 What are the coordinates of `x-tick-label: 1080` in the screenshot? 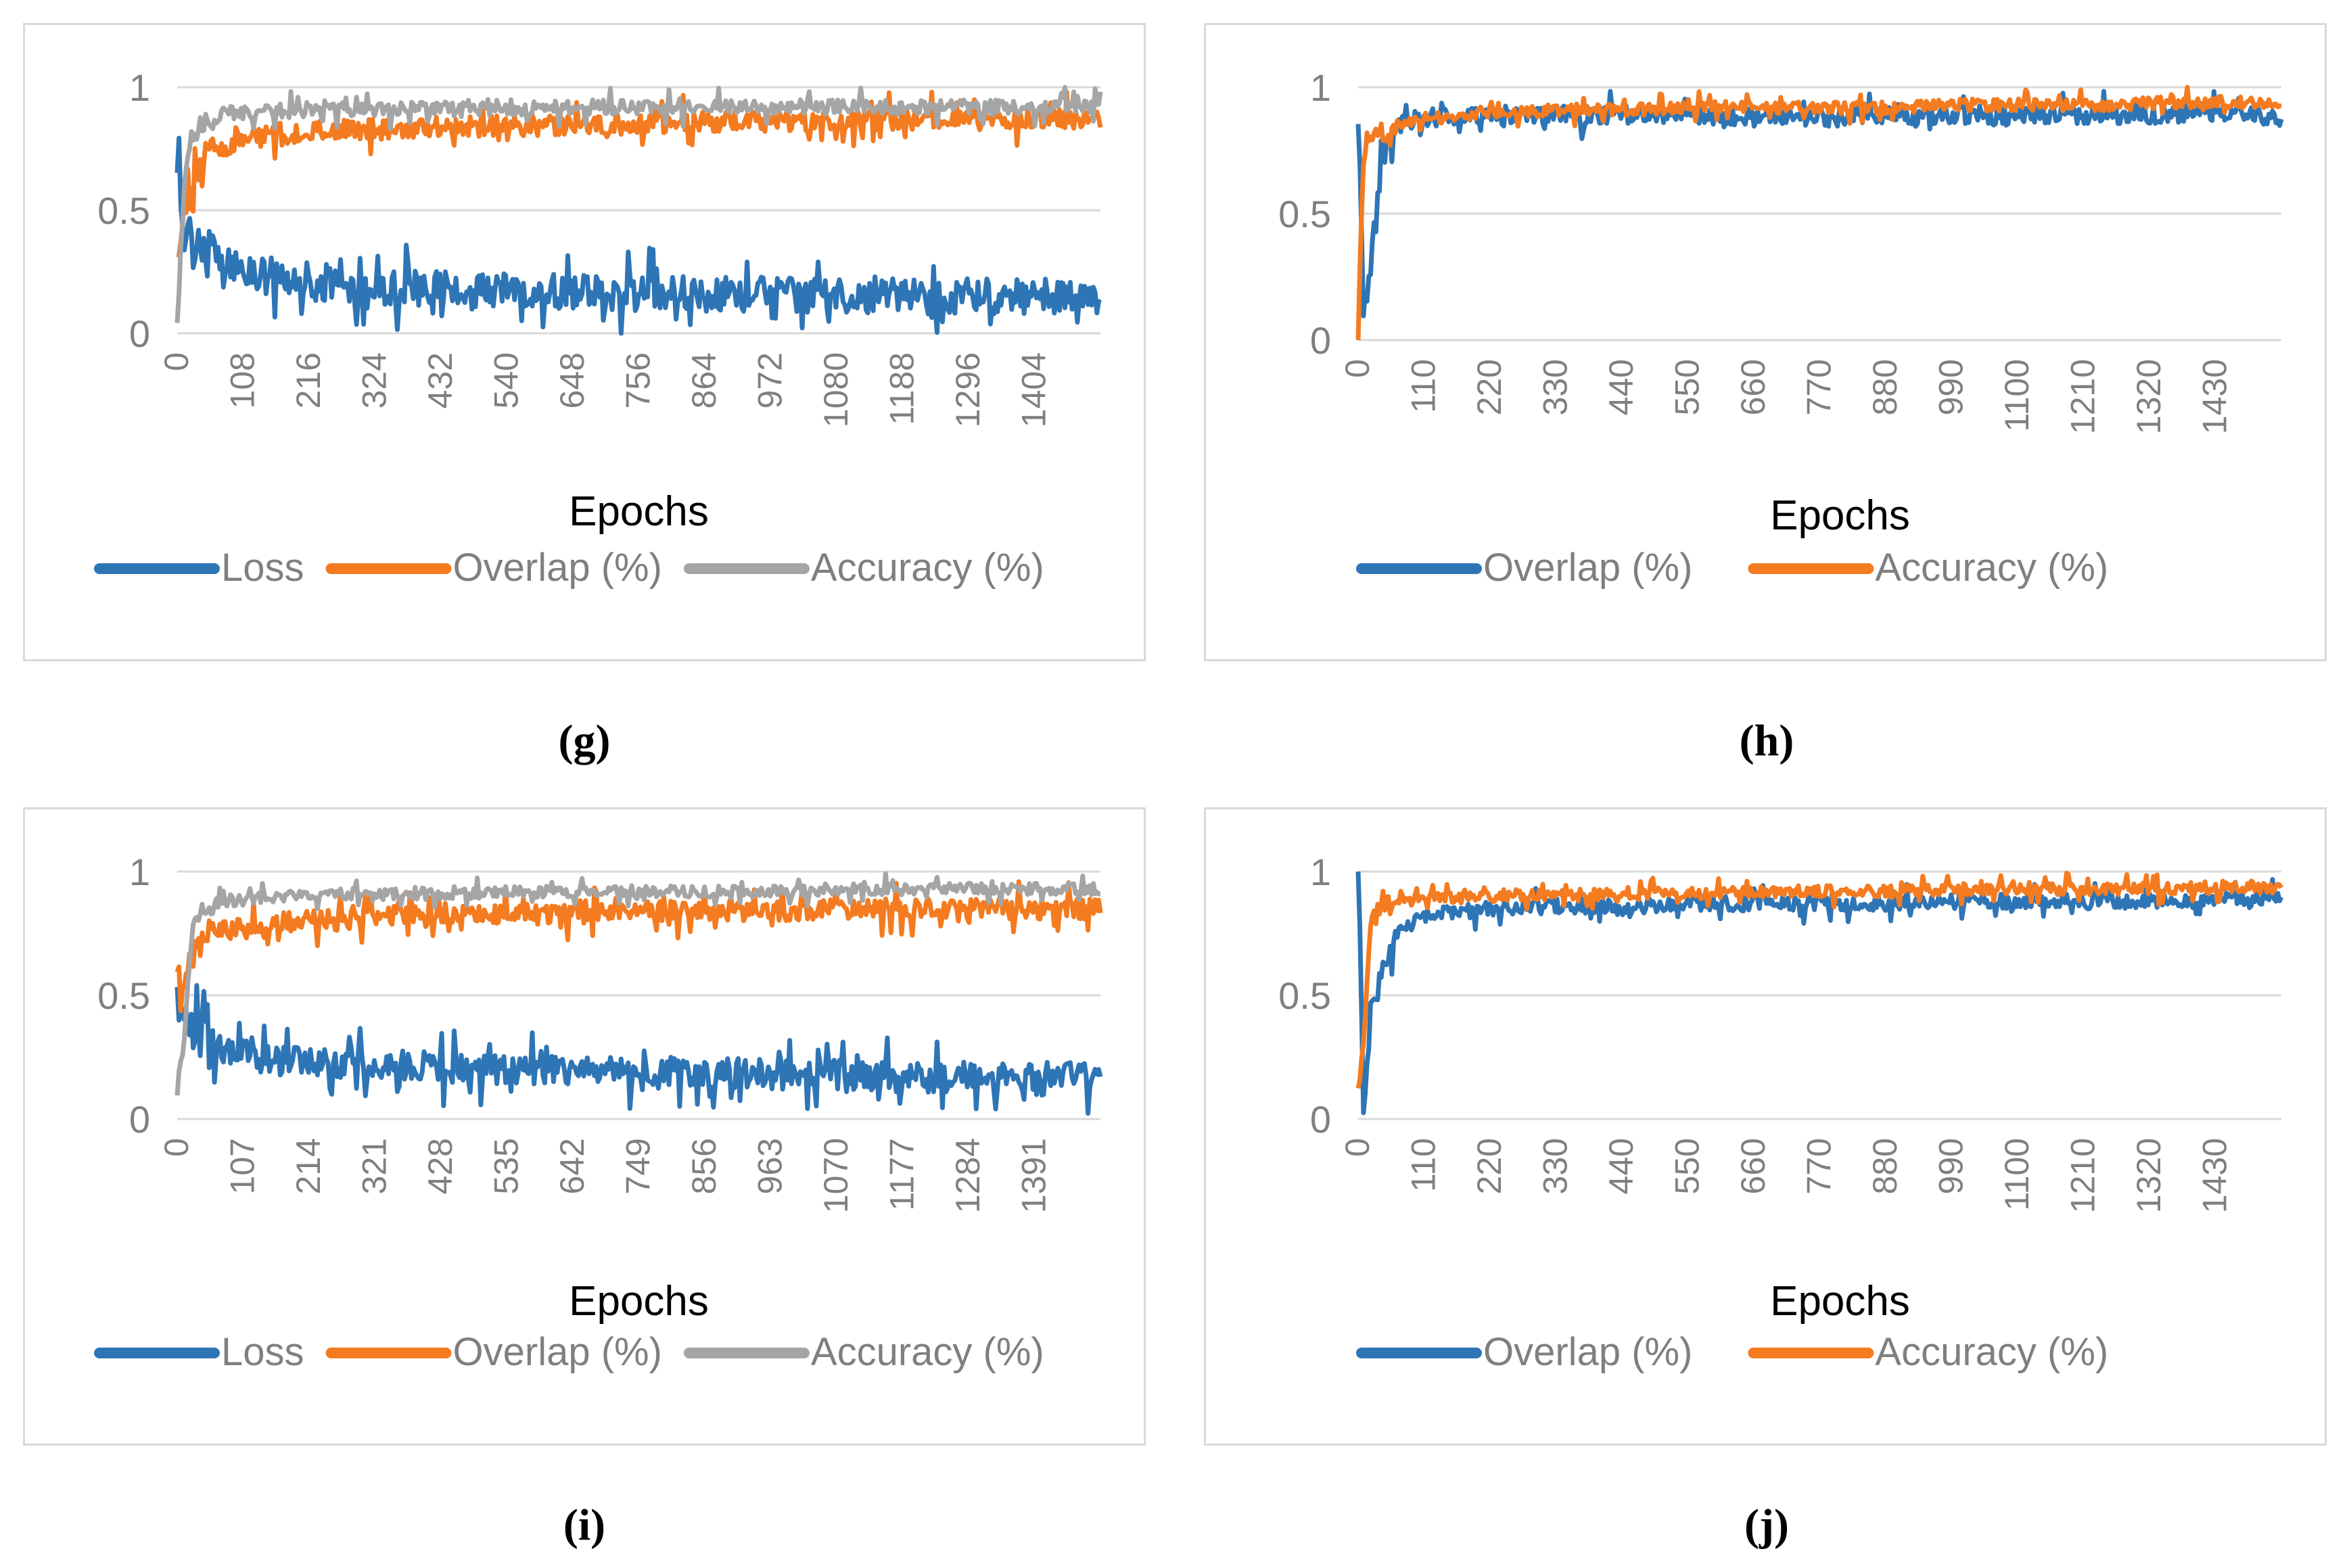 It's located at (836, 389).